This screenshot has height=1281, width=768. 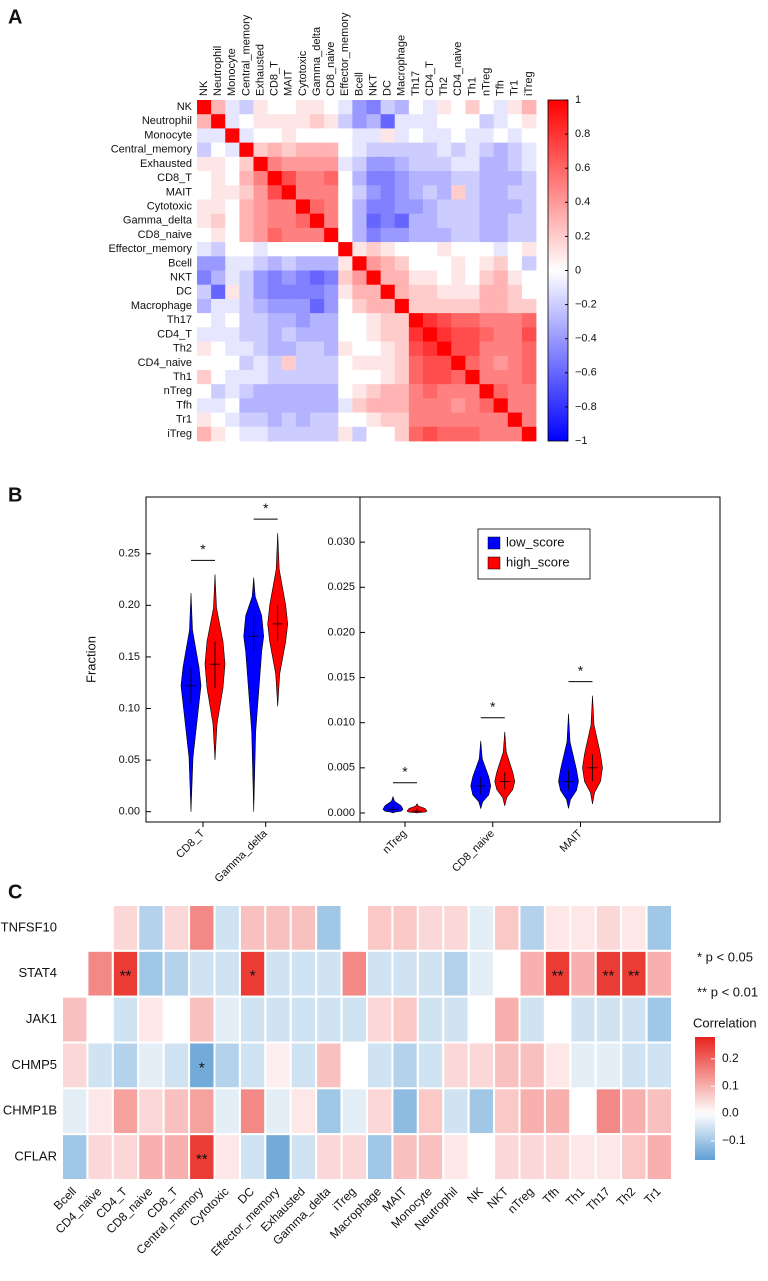 I want to click on row-label: Exhausted, so click(x=166, y=164).